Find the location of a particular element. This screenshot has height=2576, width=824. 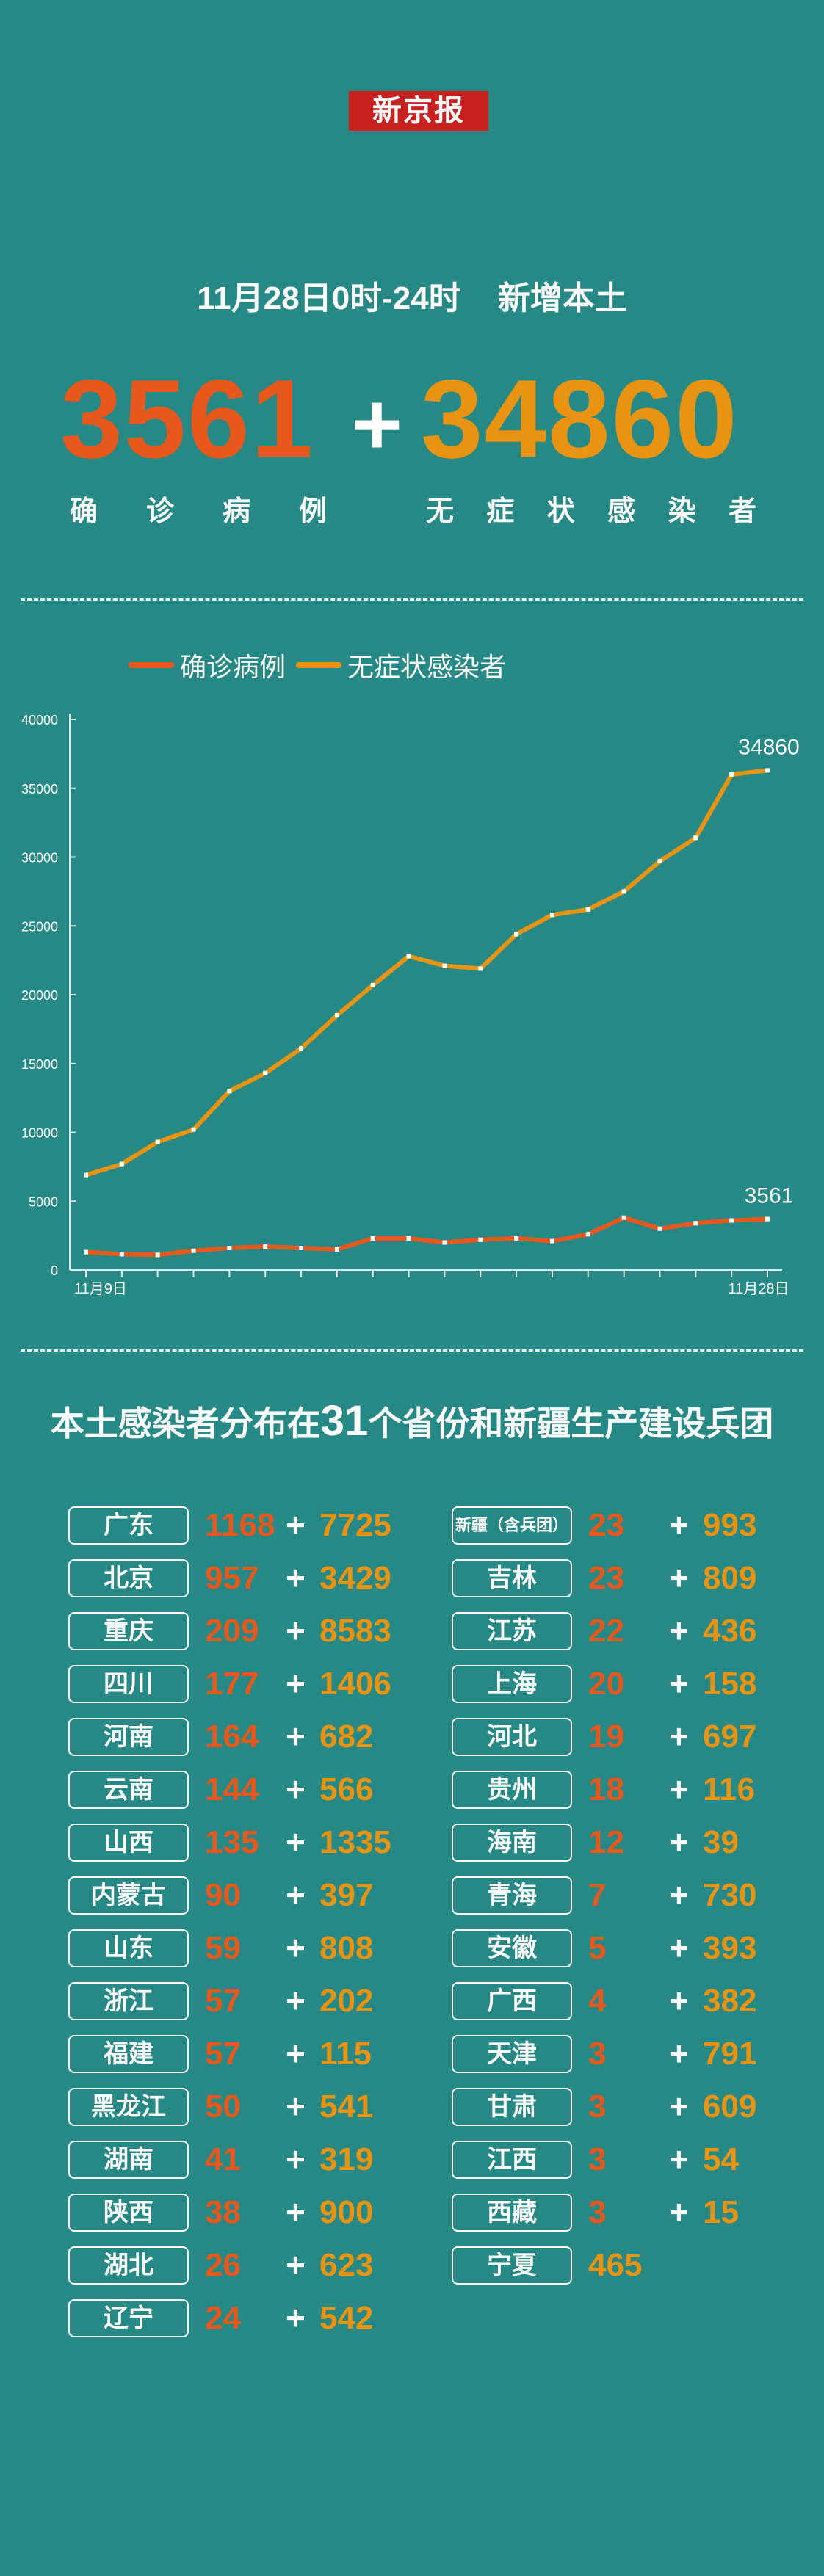

province-confirmed: 59 is located at coordinates (223, 1948).